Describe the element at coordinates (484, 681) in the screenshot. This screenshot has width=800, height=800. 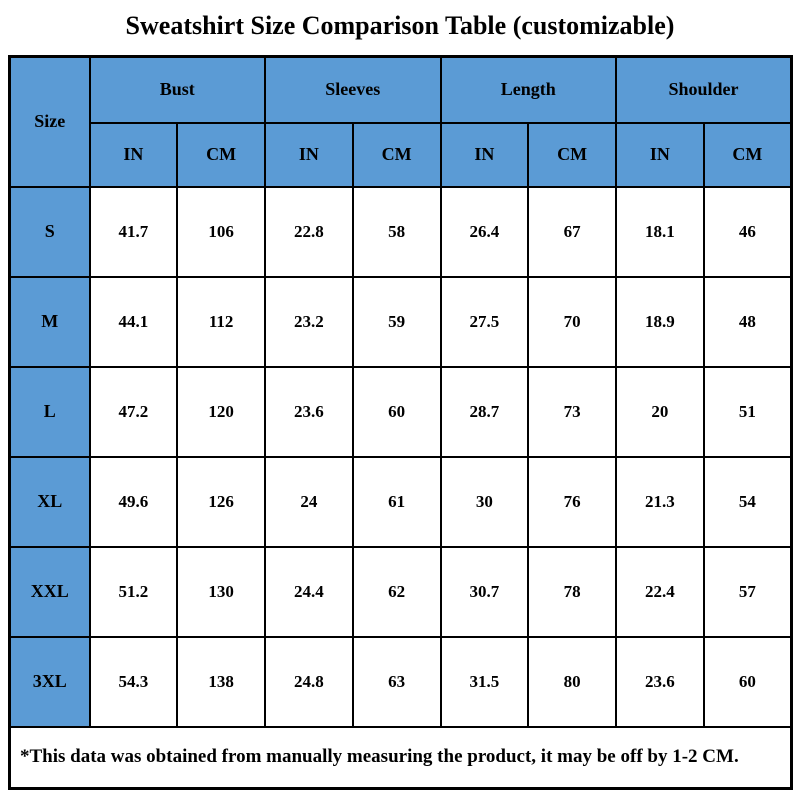
I see `data-cell: 31.5` at that location.